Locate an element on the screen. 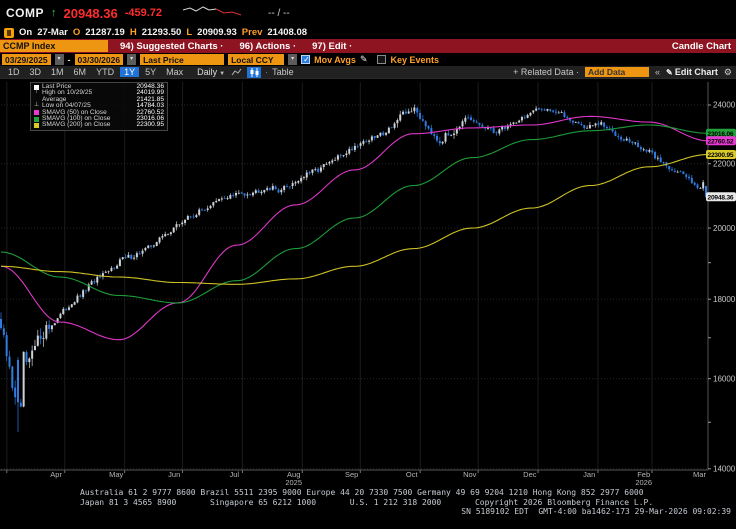  legend-label: Average is located at coordinates (54, 99).